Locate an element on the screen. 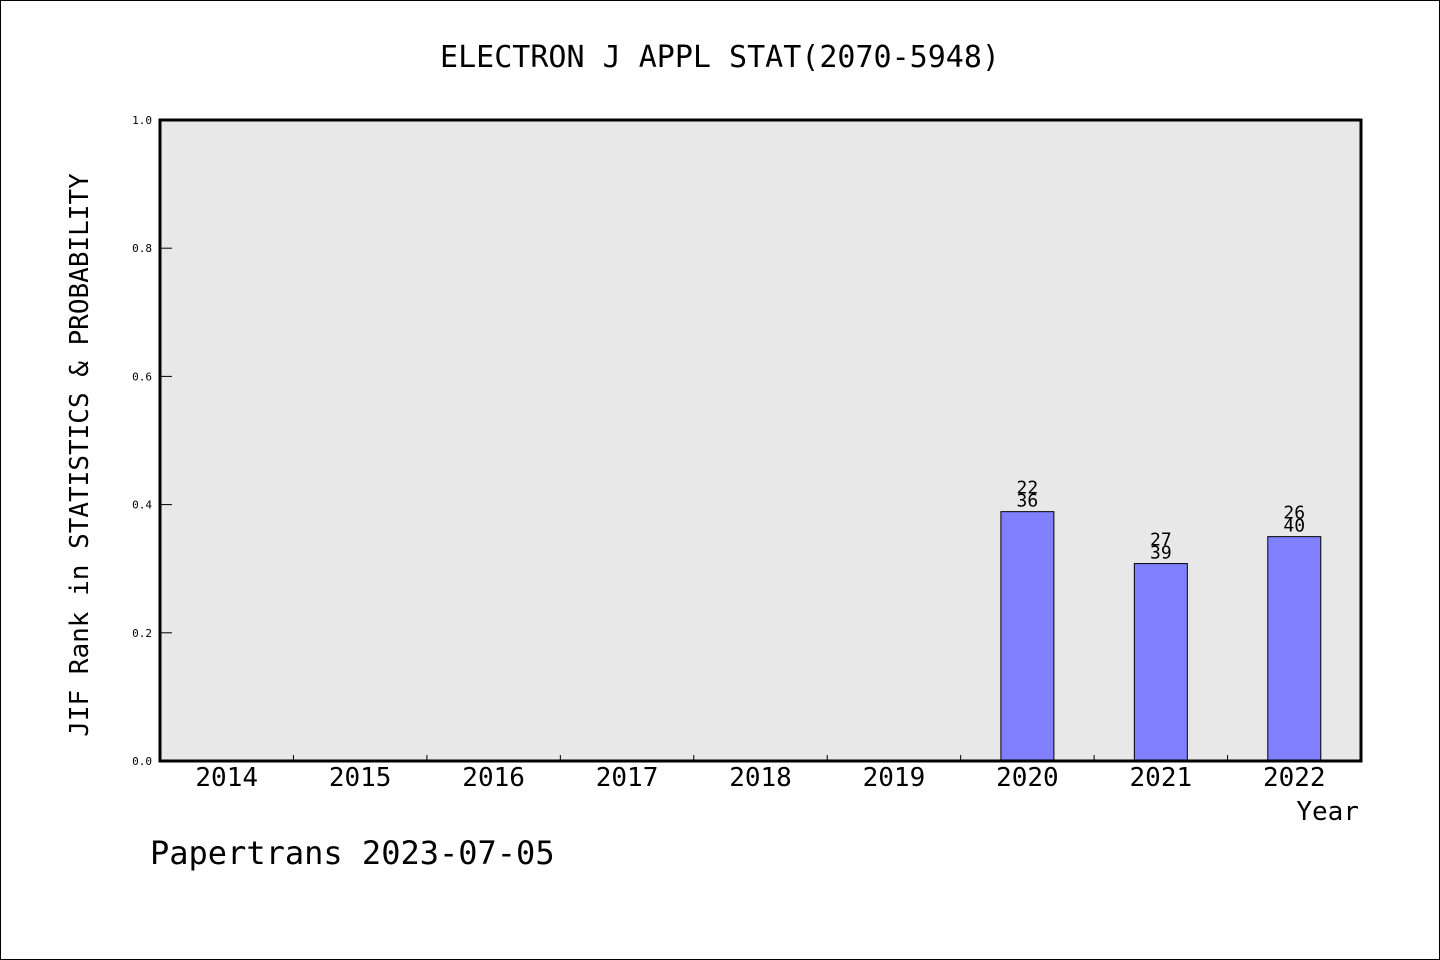 Image resolution: width=1440 pixels, height=960 pixels. bar-2020 is located at coordinates (1027, 636).